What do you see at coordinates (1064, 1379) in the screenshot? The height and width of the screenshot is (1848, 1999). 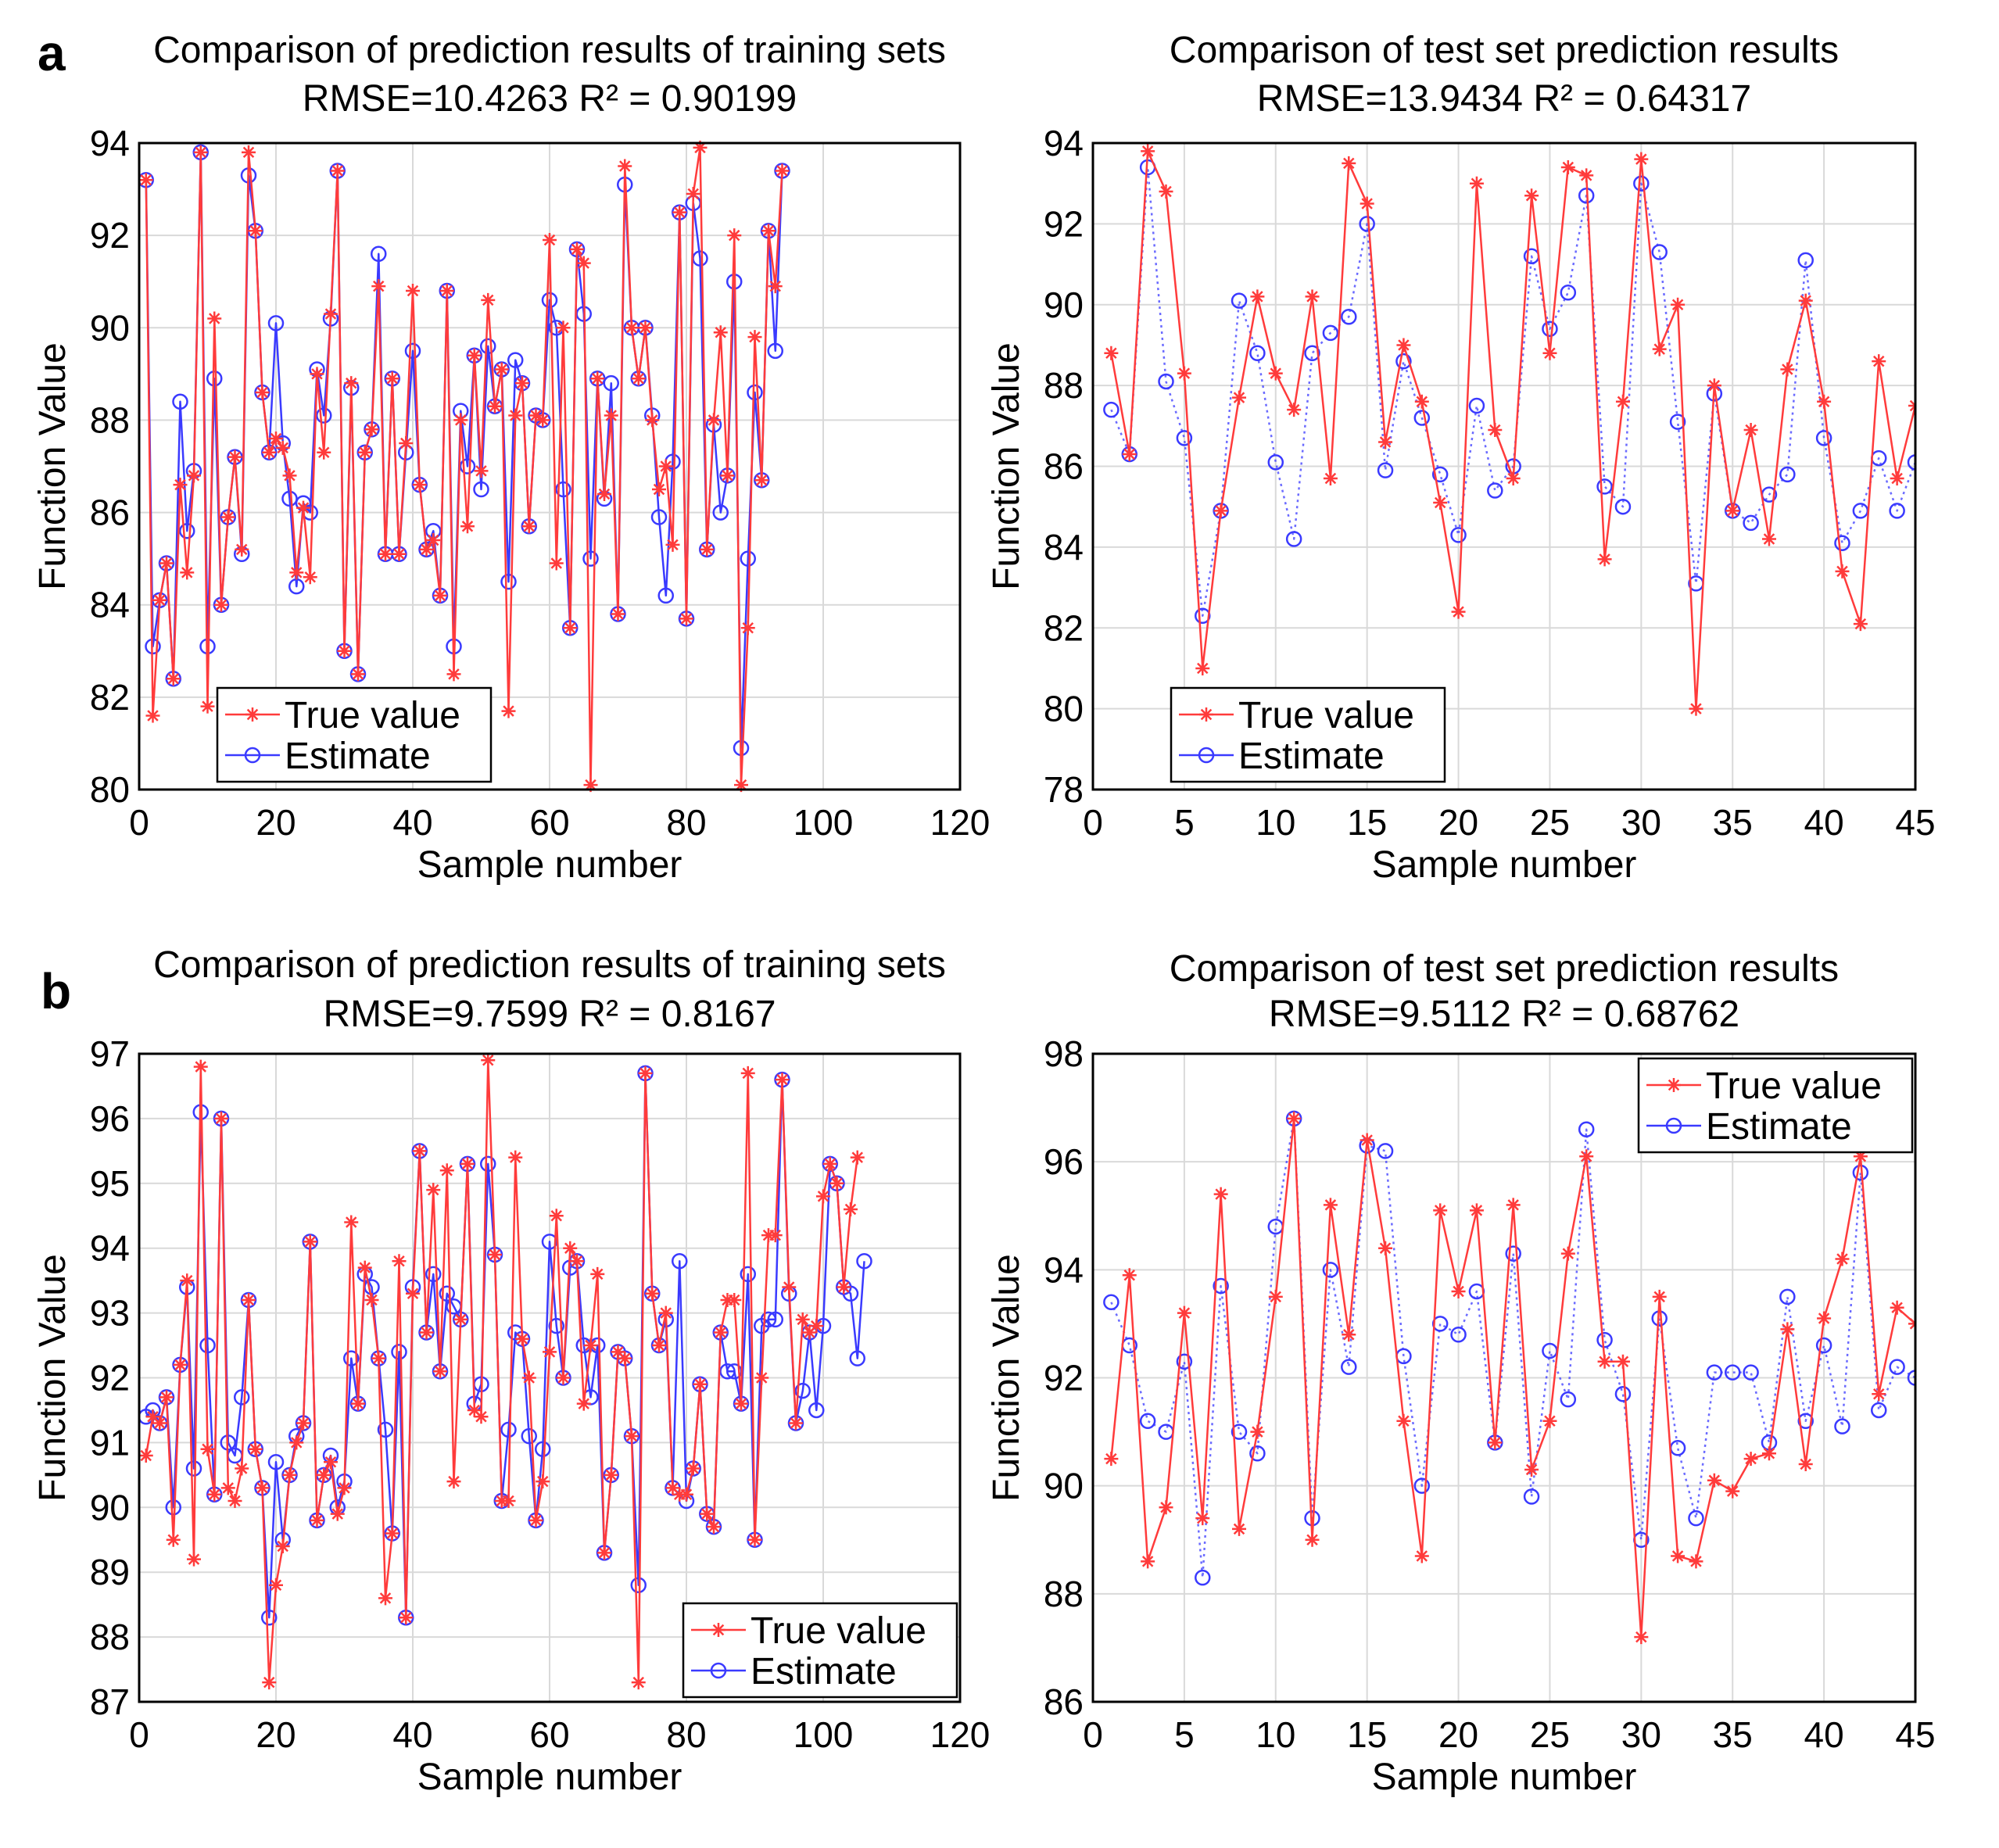 I see `y-tick-label: 92` at bounding box center [1064, 1379].